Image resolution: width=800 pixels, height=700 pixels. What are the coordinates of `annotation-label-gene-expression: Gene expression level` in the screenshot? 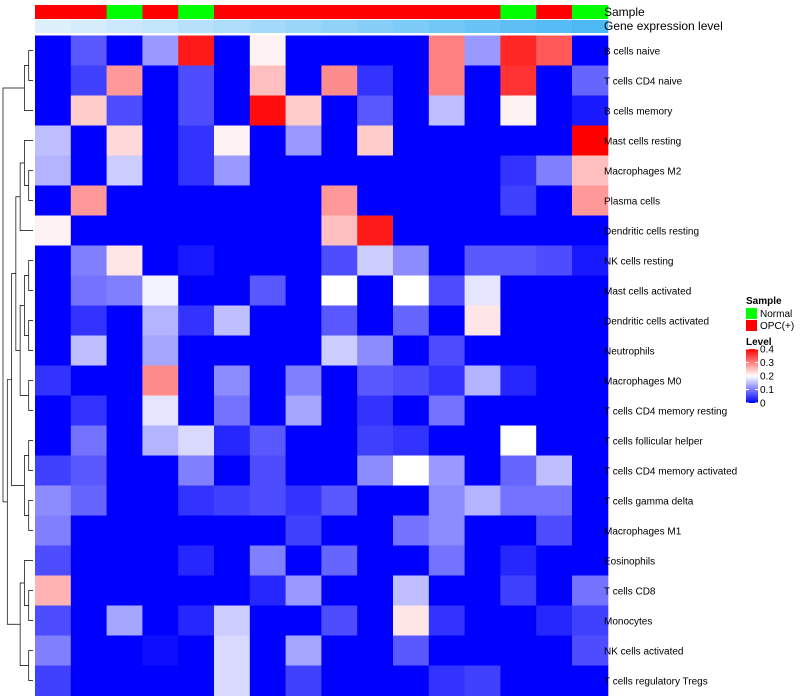 It's located at (663, 26).